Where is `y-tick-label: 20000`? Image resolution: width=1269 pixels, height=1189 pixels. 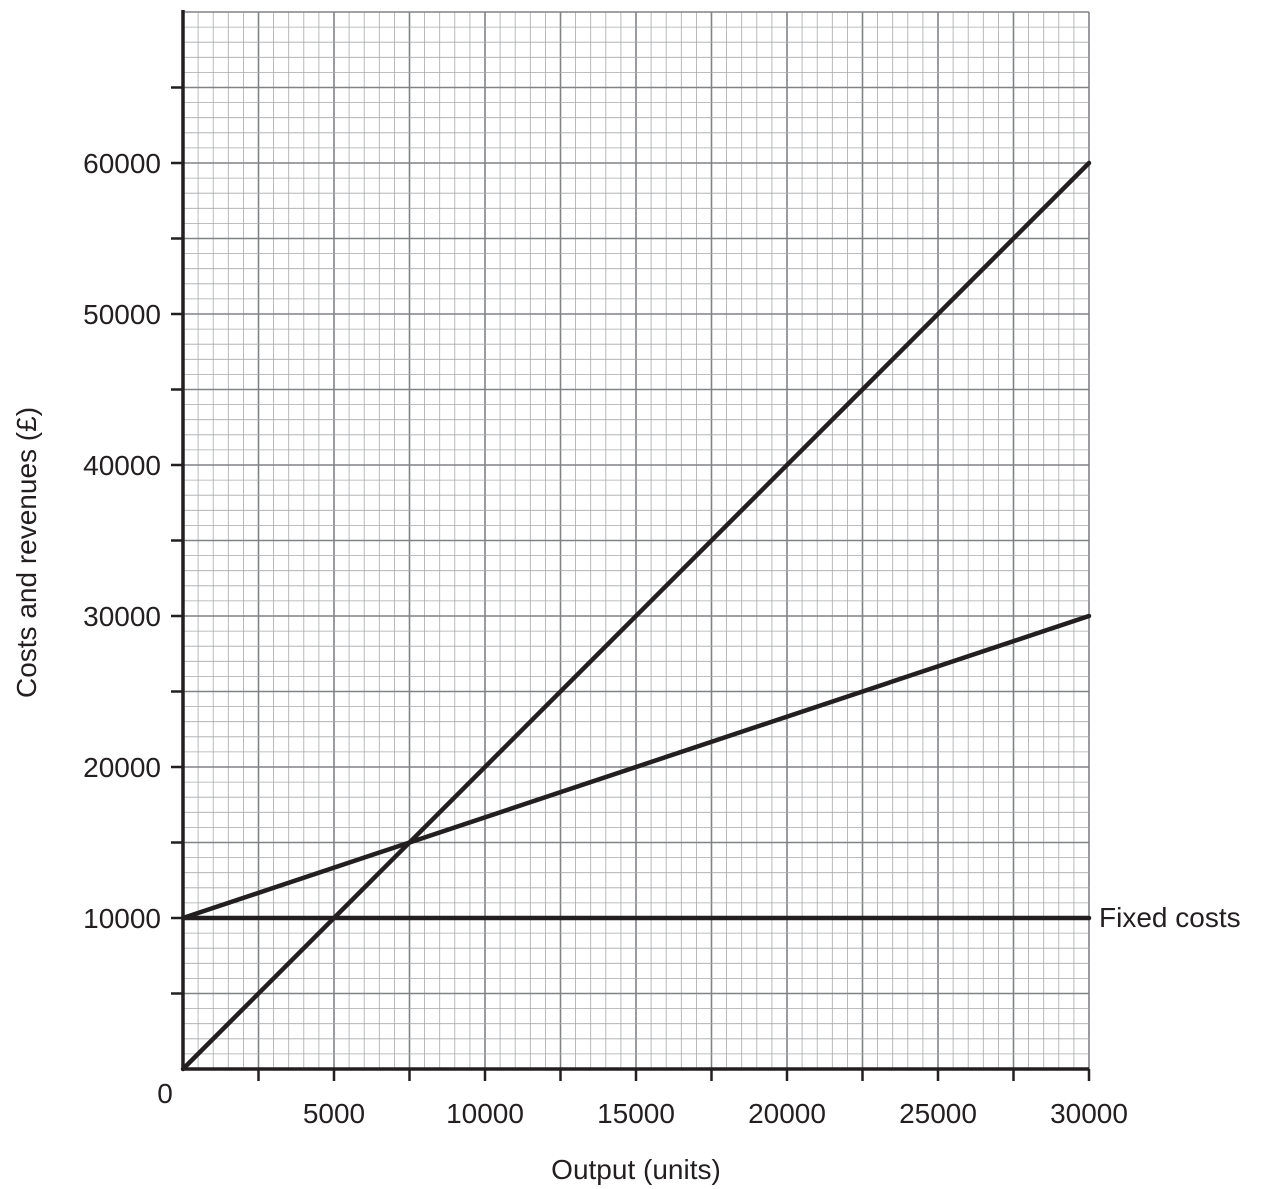
y-tick-label: 20000 is located at coordinates (122, 767).